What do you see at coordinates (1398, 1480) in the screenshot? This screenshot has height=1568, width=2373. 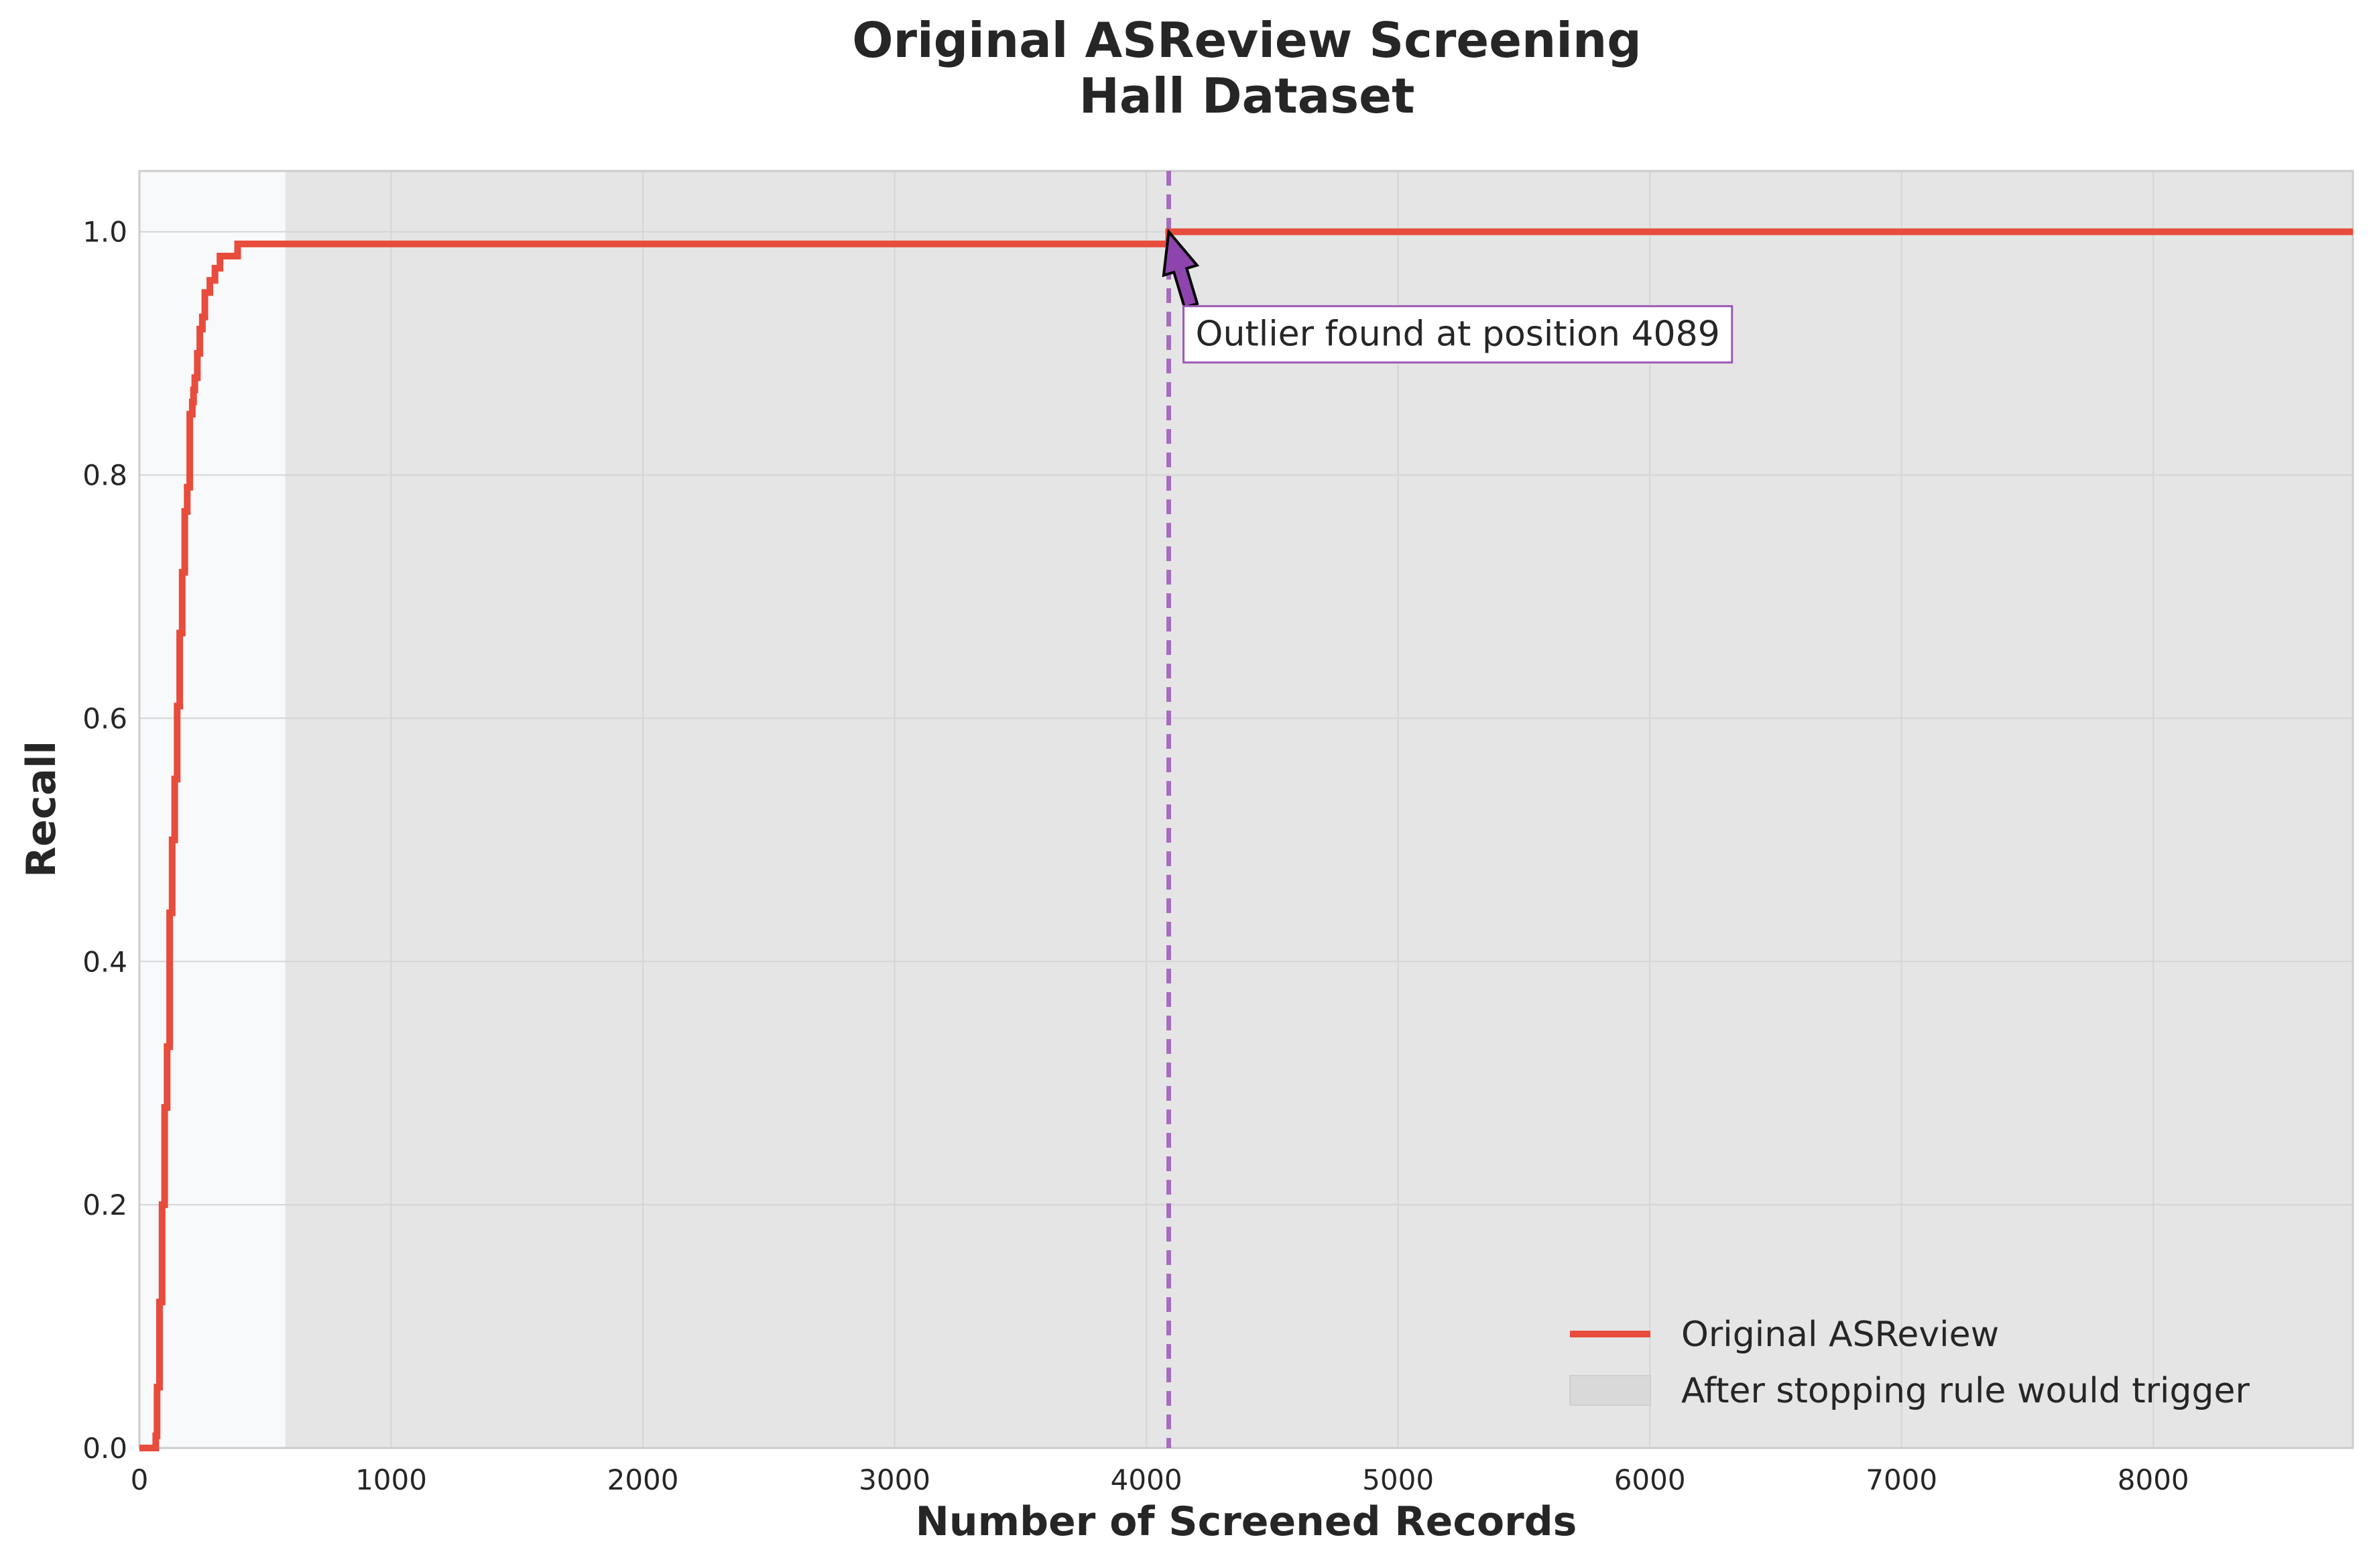 I see `x-tick-label: 5000` at bounding box center [1398, 1480].